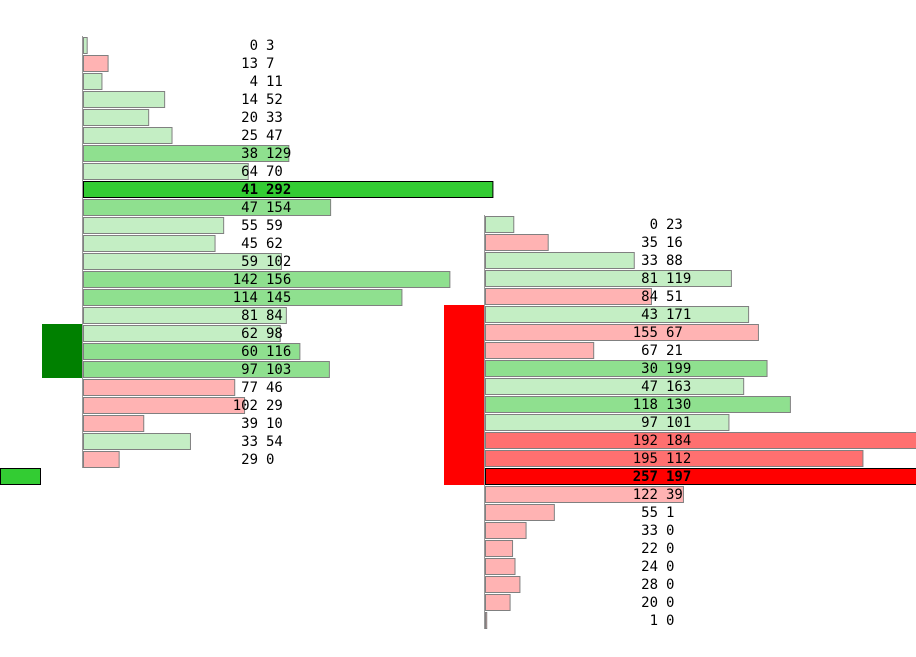  Describe the element at coordinates (670, 513) in the screenshot. I see `ask-volume-label: 1` at that location.